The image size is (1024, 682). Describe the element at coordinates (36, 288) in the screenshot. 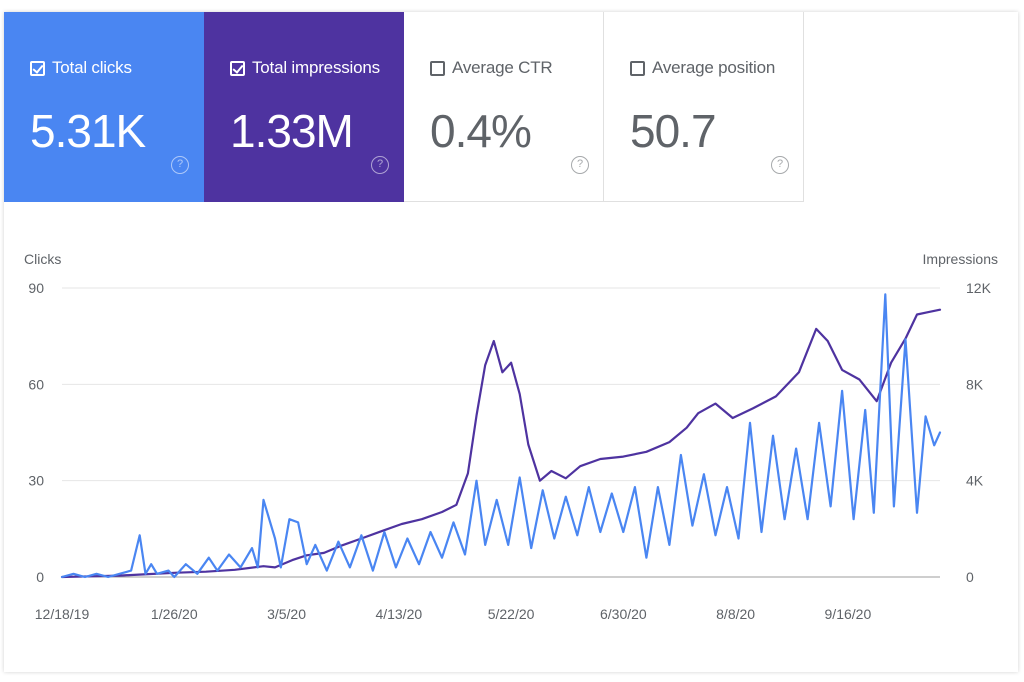

I see `left-tick-label: 90` at that location.